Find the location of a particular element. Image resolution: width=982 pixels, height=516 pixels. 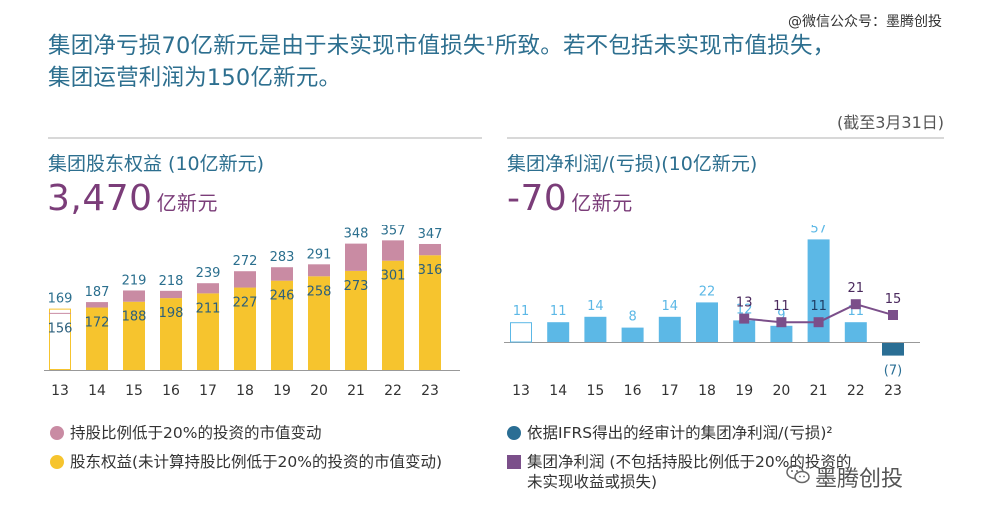

bar-value-label-17: 14 is located at coordinates (670, 306).